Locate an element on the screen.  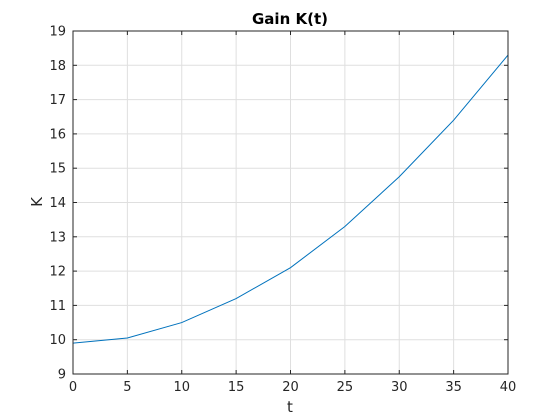
x-axis-label: t is located at coordinates (290, 407).